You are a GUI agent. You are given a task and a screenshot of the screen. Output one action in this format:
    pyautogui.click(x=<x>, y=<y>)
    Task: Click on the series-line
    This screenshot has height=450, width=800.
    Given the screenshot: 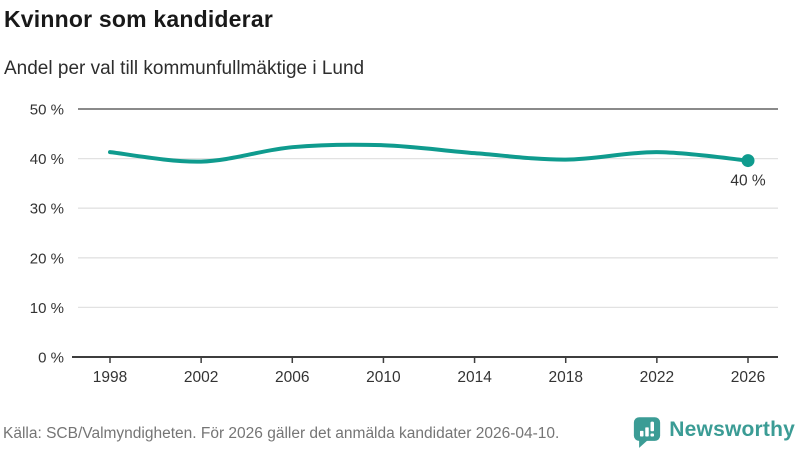 What is the action you would take?
    pyautogui.click(x=429, y=153)
    